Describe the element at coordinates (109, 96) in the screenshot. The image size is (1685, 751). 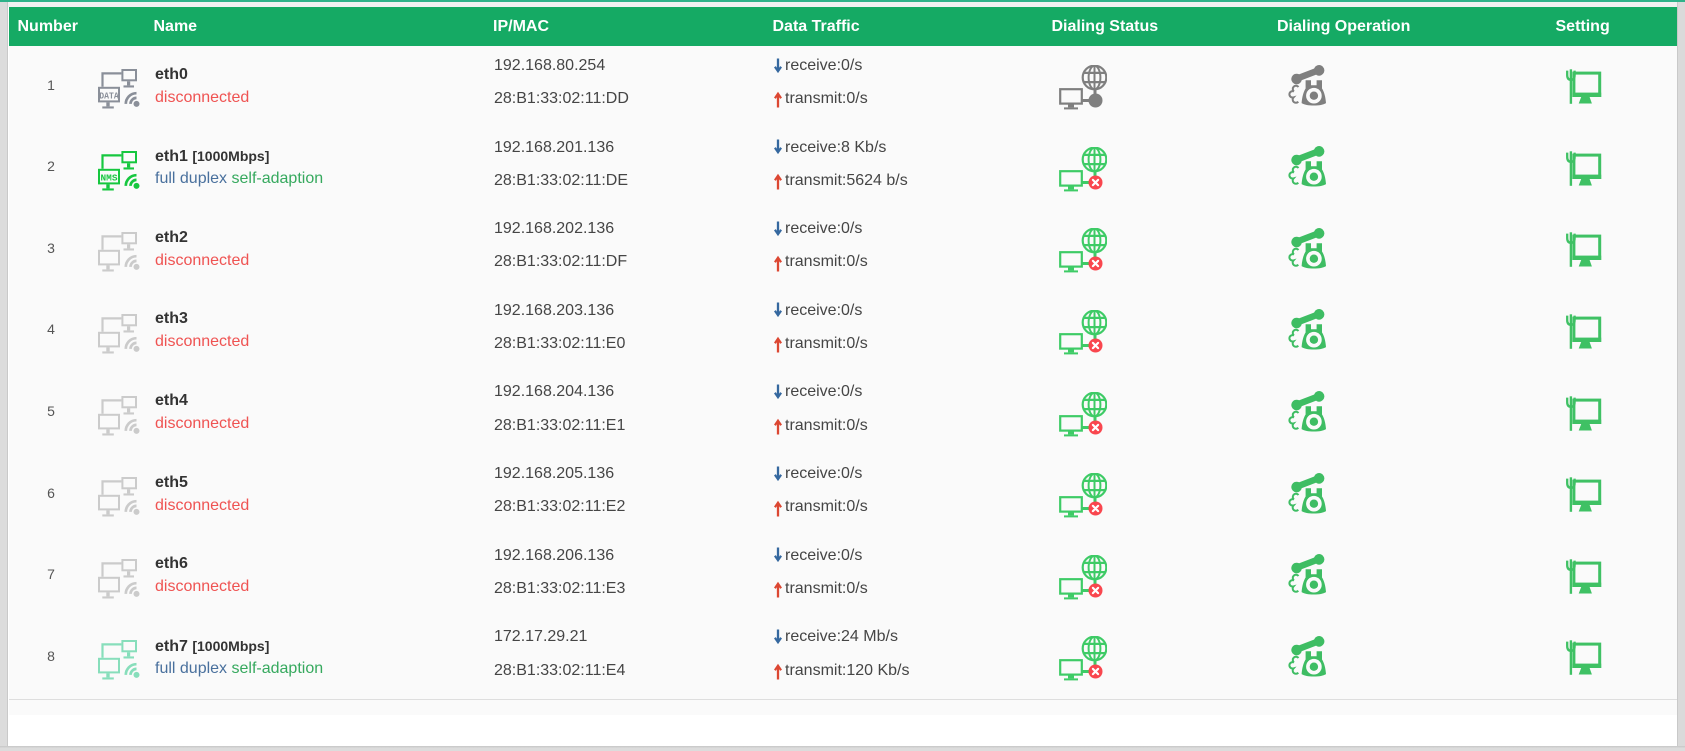
I see `svg-text: DATA` at that location.